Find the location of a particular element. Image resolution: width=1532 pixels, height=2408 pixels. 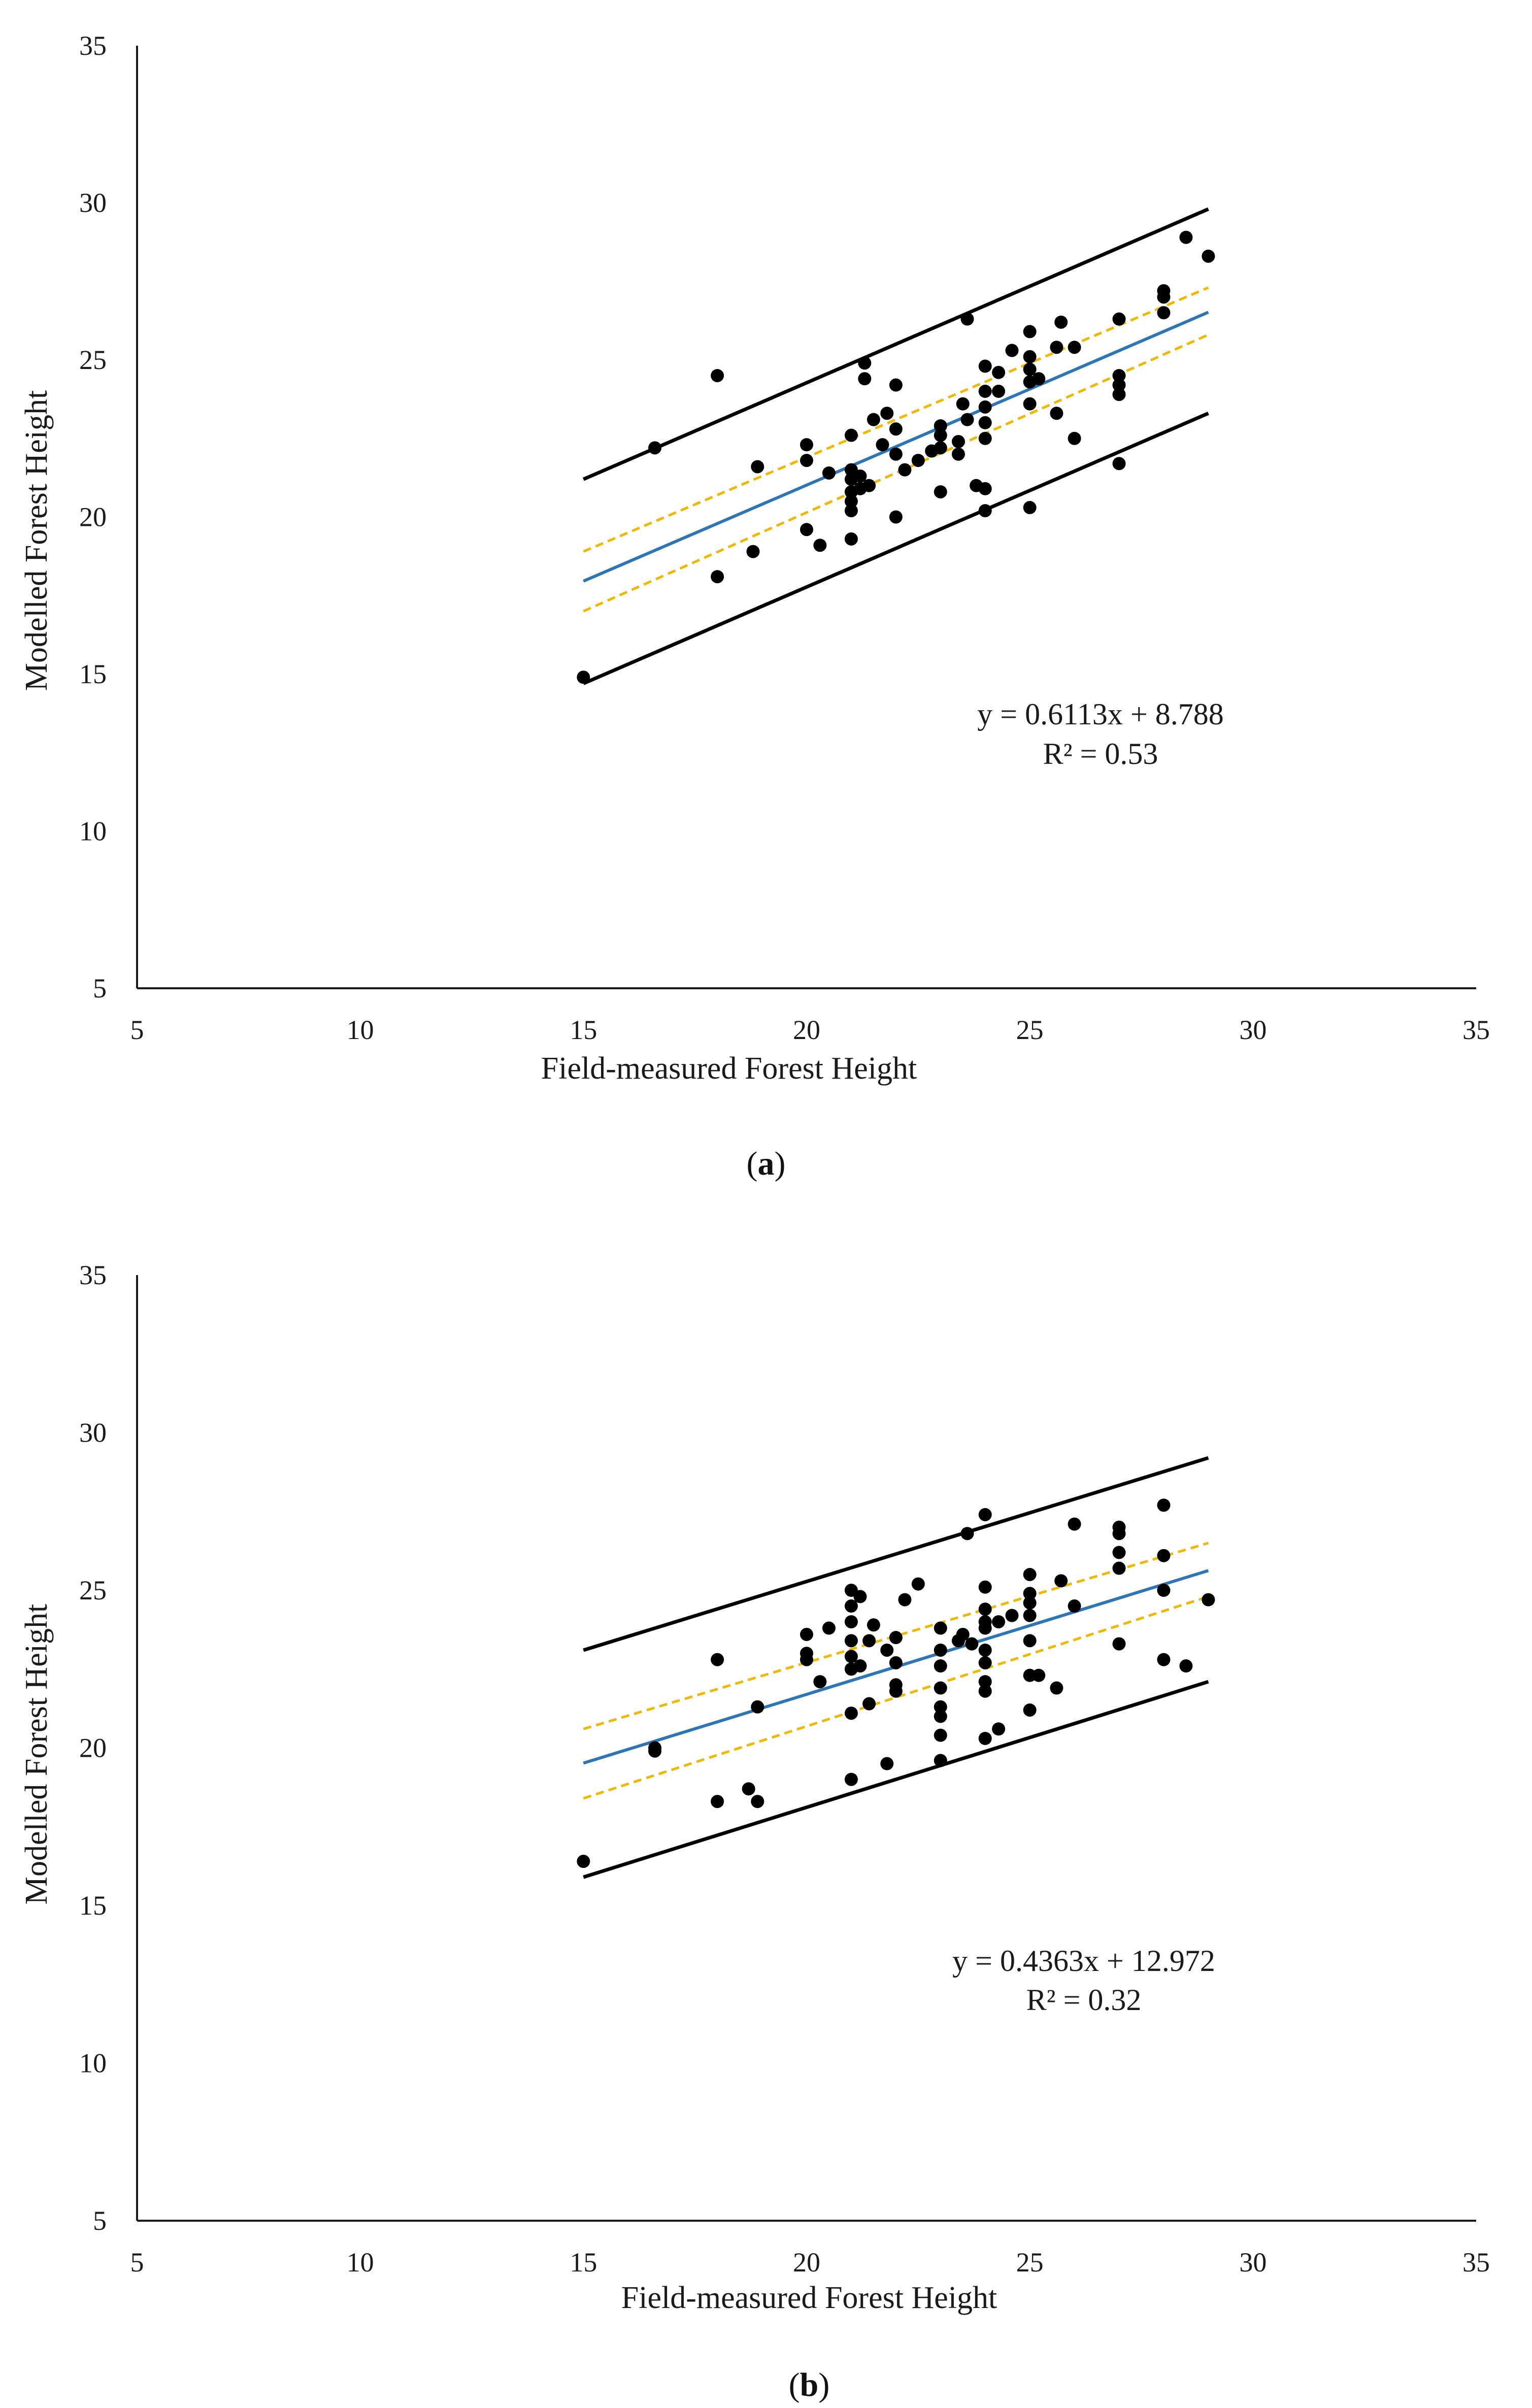

y-tick-label-a: 25 is located at coordinates (93, 360).